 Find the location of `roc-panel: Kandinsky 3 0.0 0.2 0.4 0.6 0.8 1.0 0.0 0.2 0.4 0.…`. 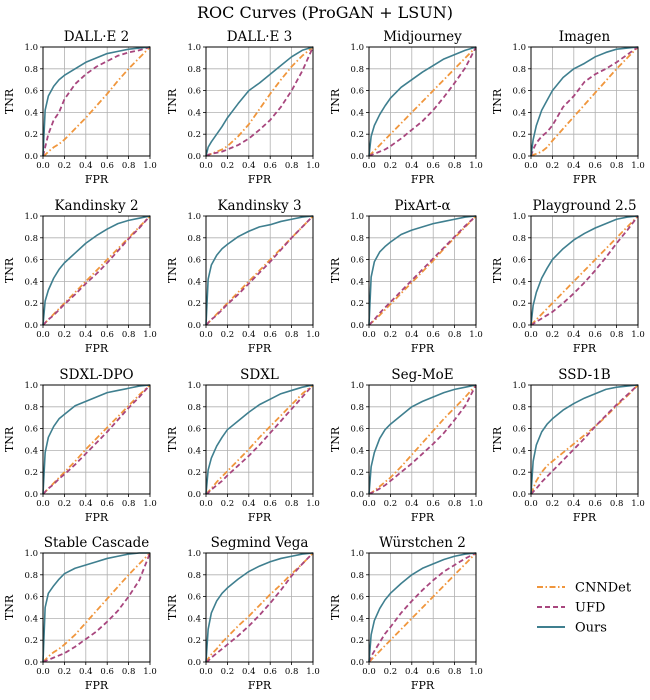

roc-panel: Kandinsky 3 0.0 0.2 0.4 0.6 0.8 1.0 0.0 0.2 0.4 0.… is located at coordinates (243, 276).